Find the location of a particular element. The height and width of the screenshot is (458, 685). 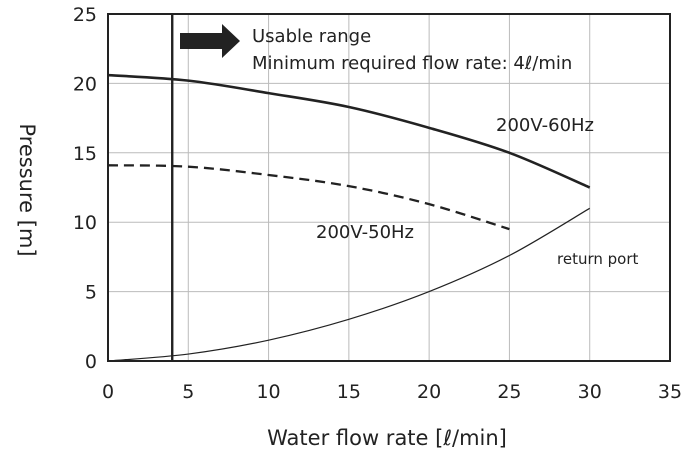

series-200v-50hz is located at coordinates (308, 197).